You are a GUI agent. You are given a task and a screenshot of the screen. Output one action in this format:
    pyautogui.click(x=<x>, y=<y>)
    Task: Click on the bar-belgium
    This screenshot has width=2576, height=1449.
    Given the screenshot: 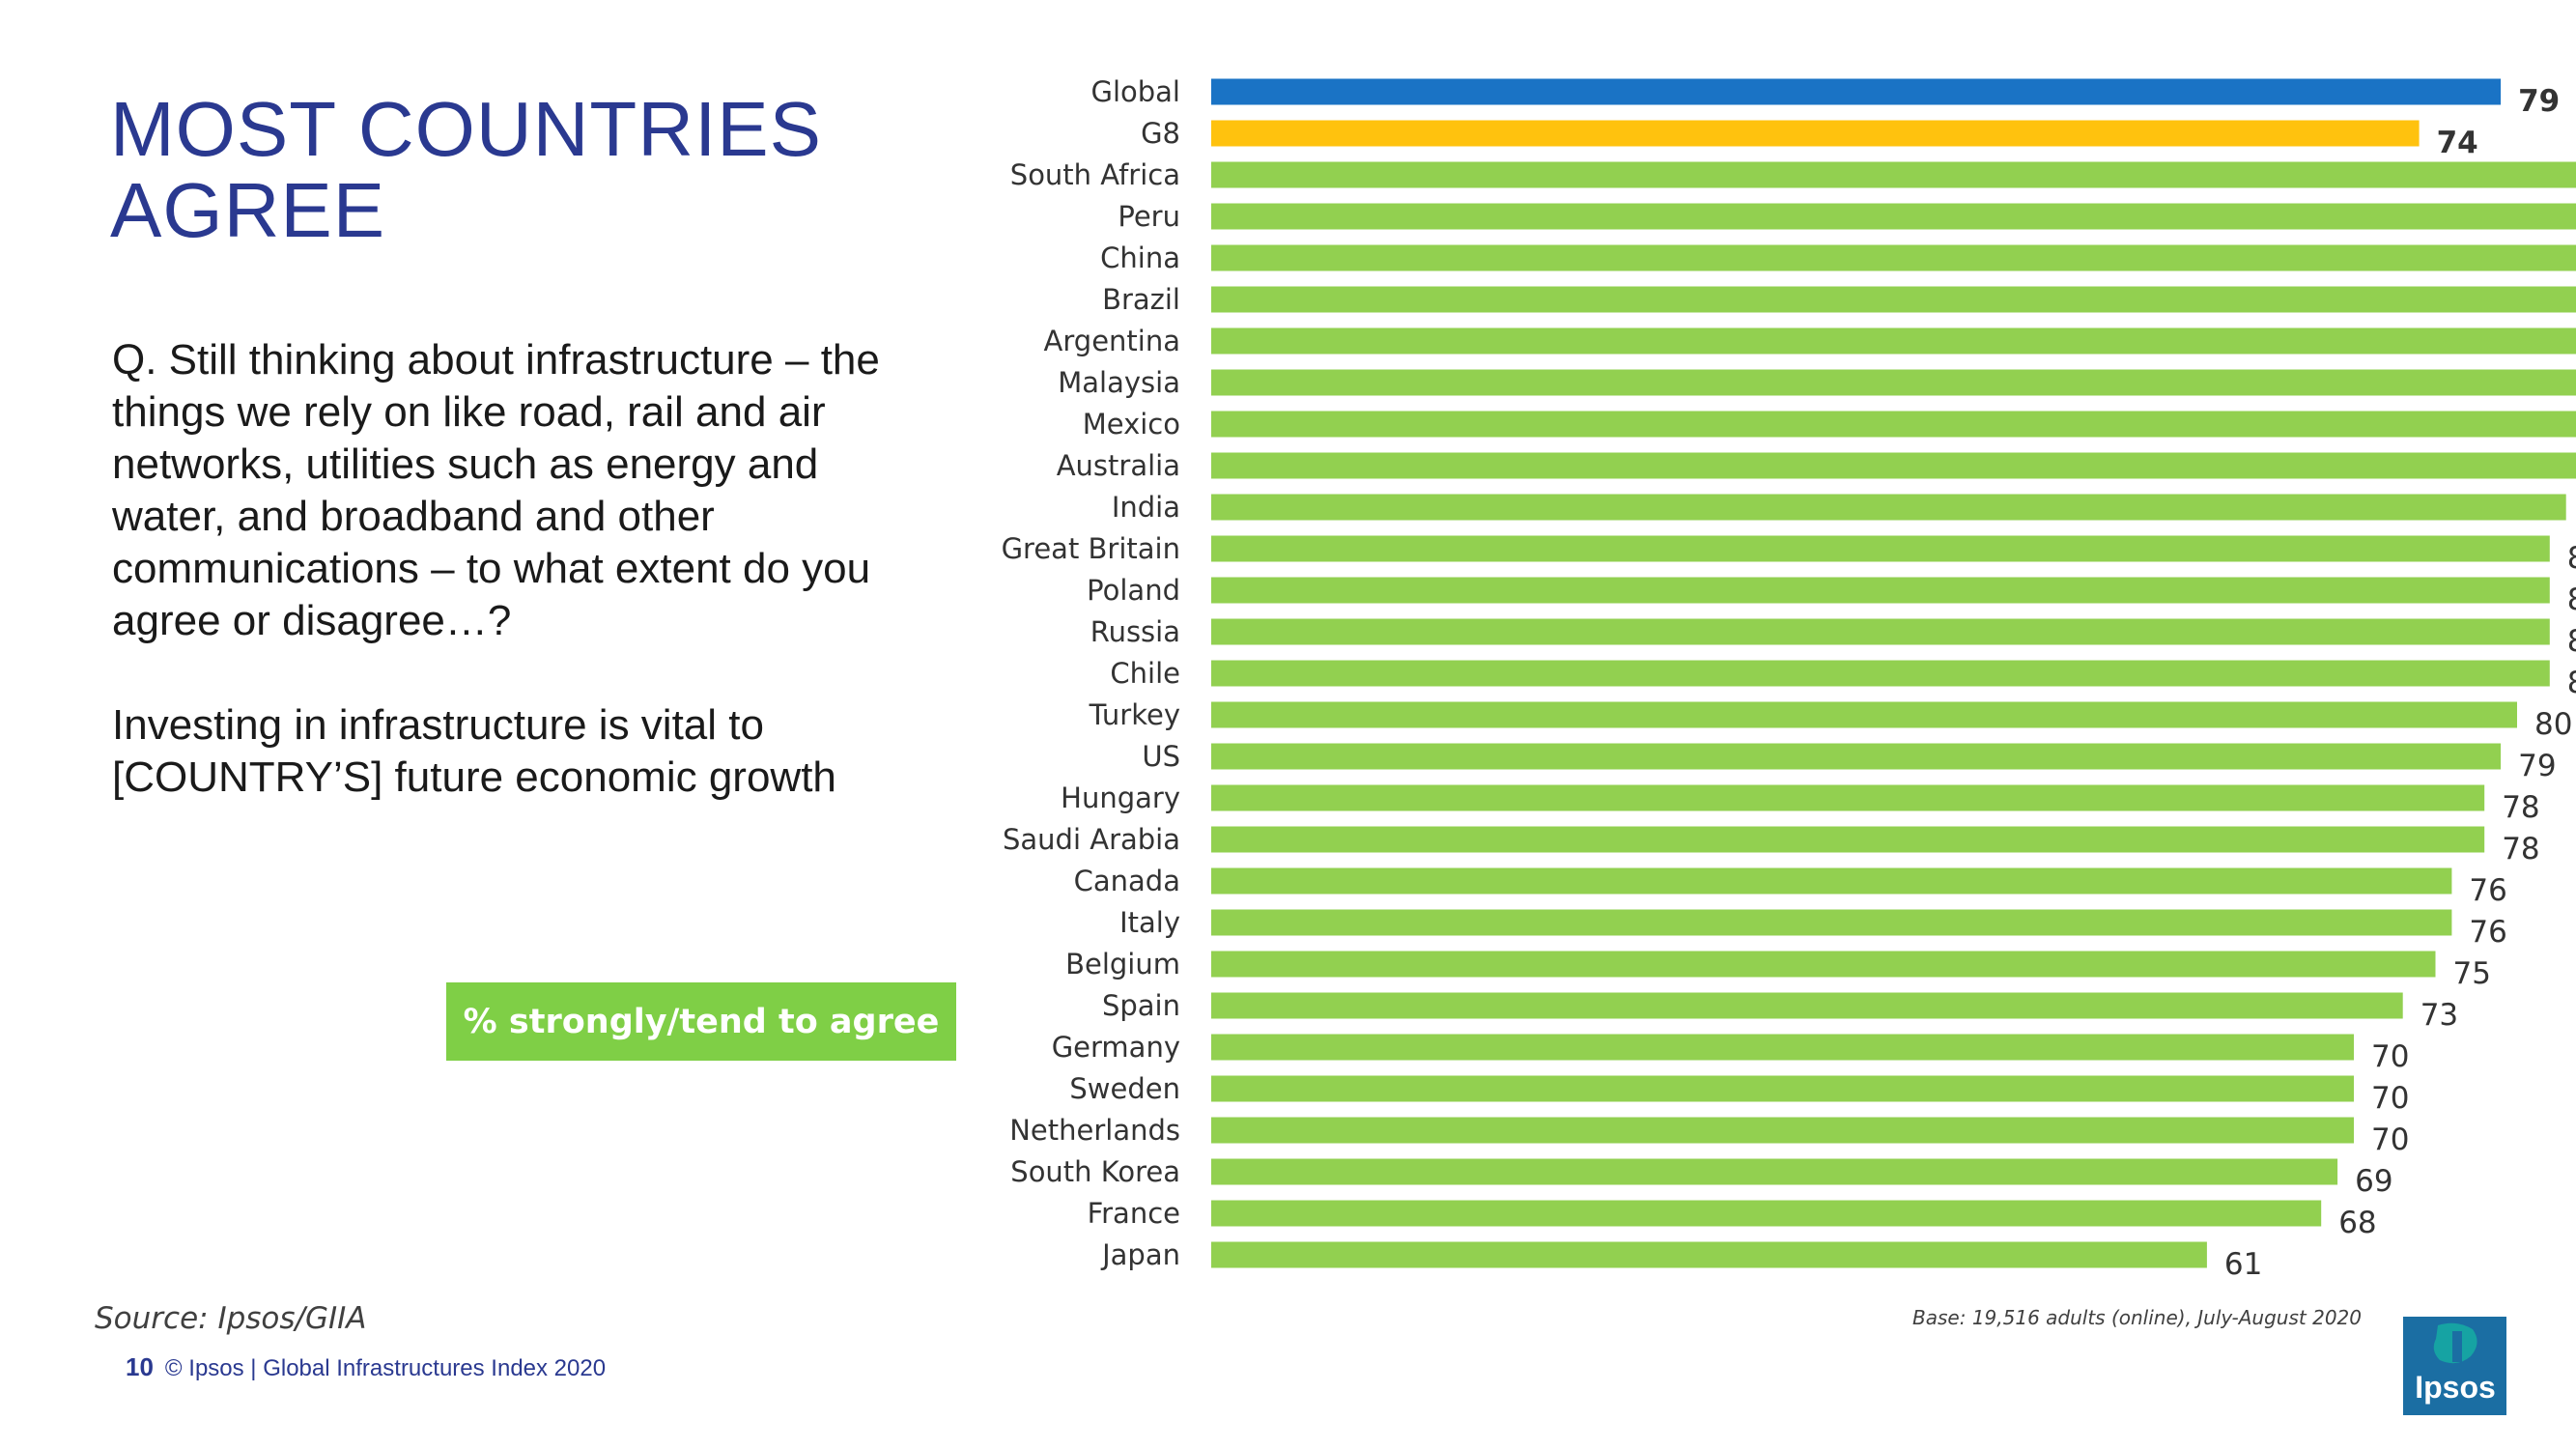 What is the action you would take?
    pyautogui.click(x=1823, y=964)
    